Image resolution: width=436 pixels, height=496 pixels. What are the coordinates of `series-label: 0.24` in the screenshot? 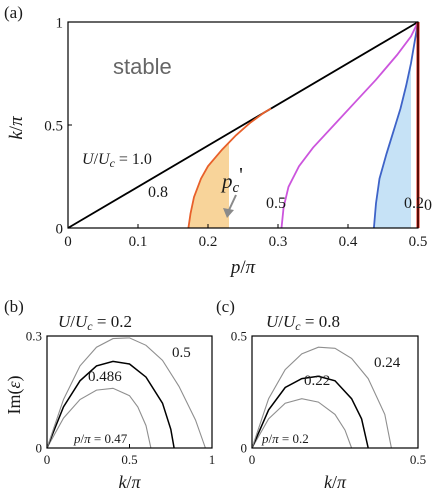 It's located at (387, 363).